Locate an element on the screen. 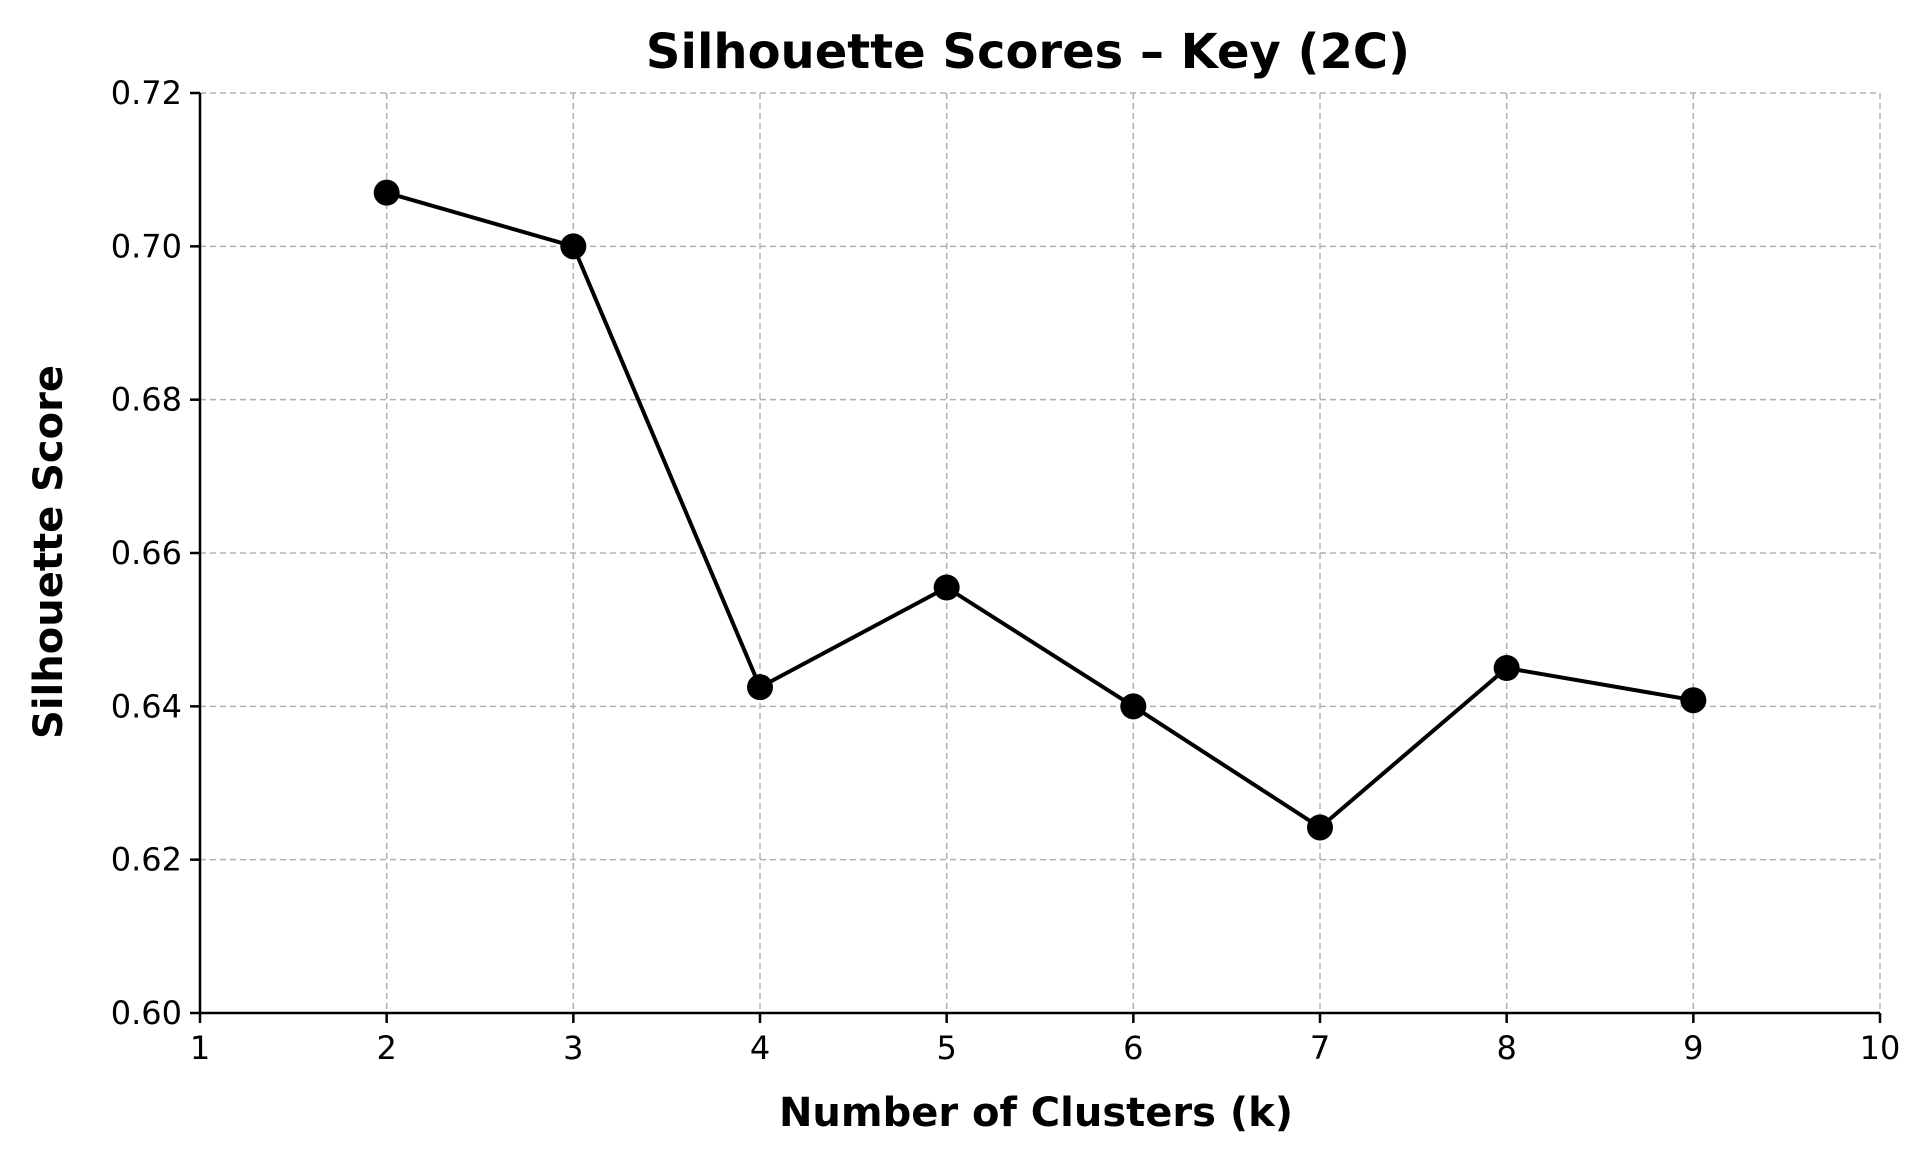  x-tick-label: 2 is located at coordinates (386, 1048).